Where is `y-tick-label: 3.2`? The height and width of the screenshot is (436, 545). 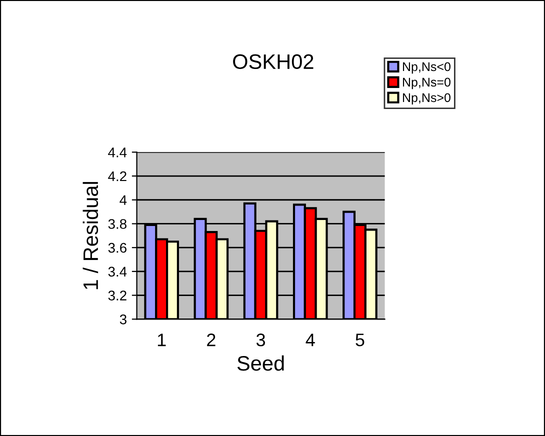
y-tick-label: 3.2 is located at coordinates (117, 295).